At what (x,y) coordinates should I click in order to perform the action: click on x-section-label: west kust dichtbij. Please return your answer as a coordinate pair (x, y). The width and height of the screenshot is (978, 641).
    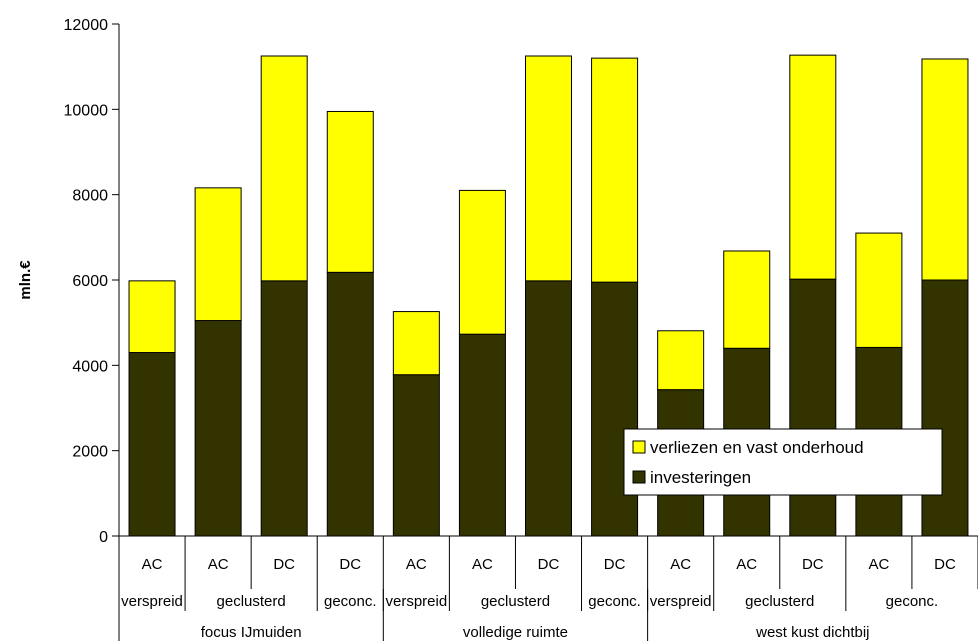
    Looking at the image, I should click on (812, 632).